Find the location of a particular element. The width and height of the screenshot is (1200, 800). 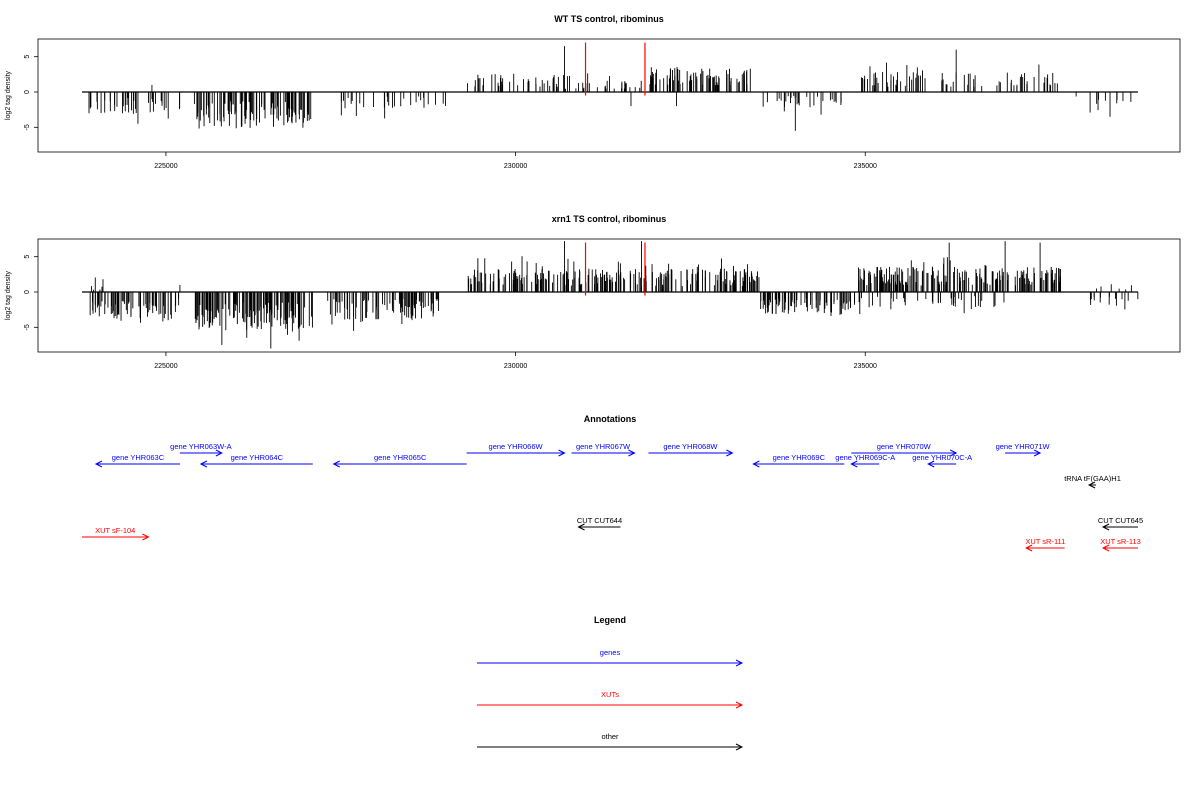

annotation-feature: CUT CUT644 is located at coordinates (599, 523).